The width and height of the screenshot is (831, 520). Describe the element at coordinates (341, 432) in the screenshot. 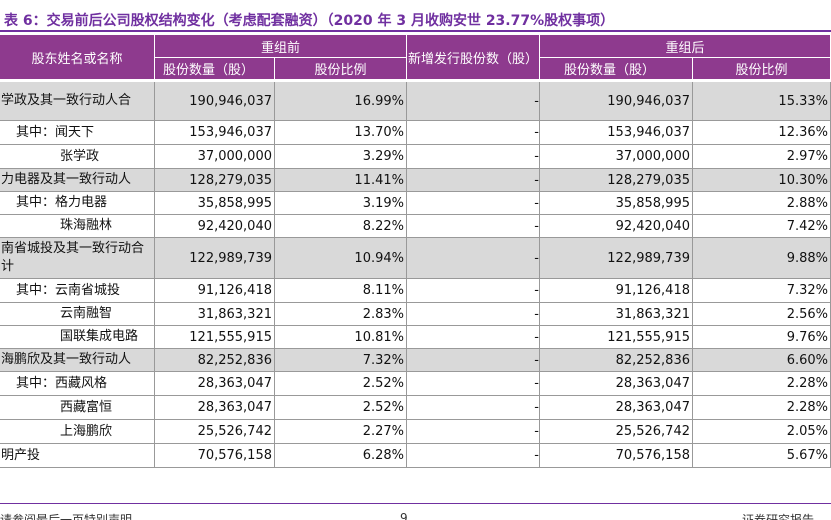

I see `cell-value: 2.27%` at that location.